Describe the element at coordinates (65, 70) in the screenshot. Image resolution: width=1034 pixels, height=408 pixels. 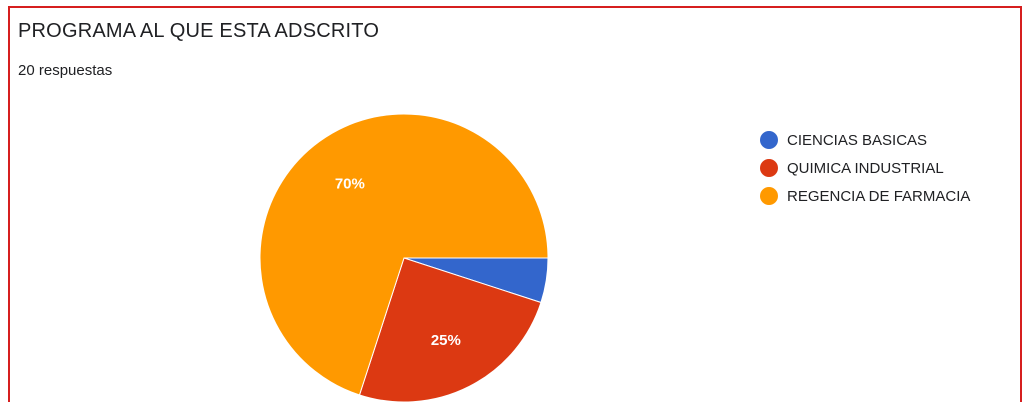
I see `response-count: 20 respuestas` at that location.